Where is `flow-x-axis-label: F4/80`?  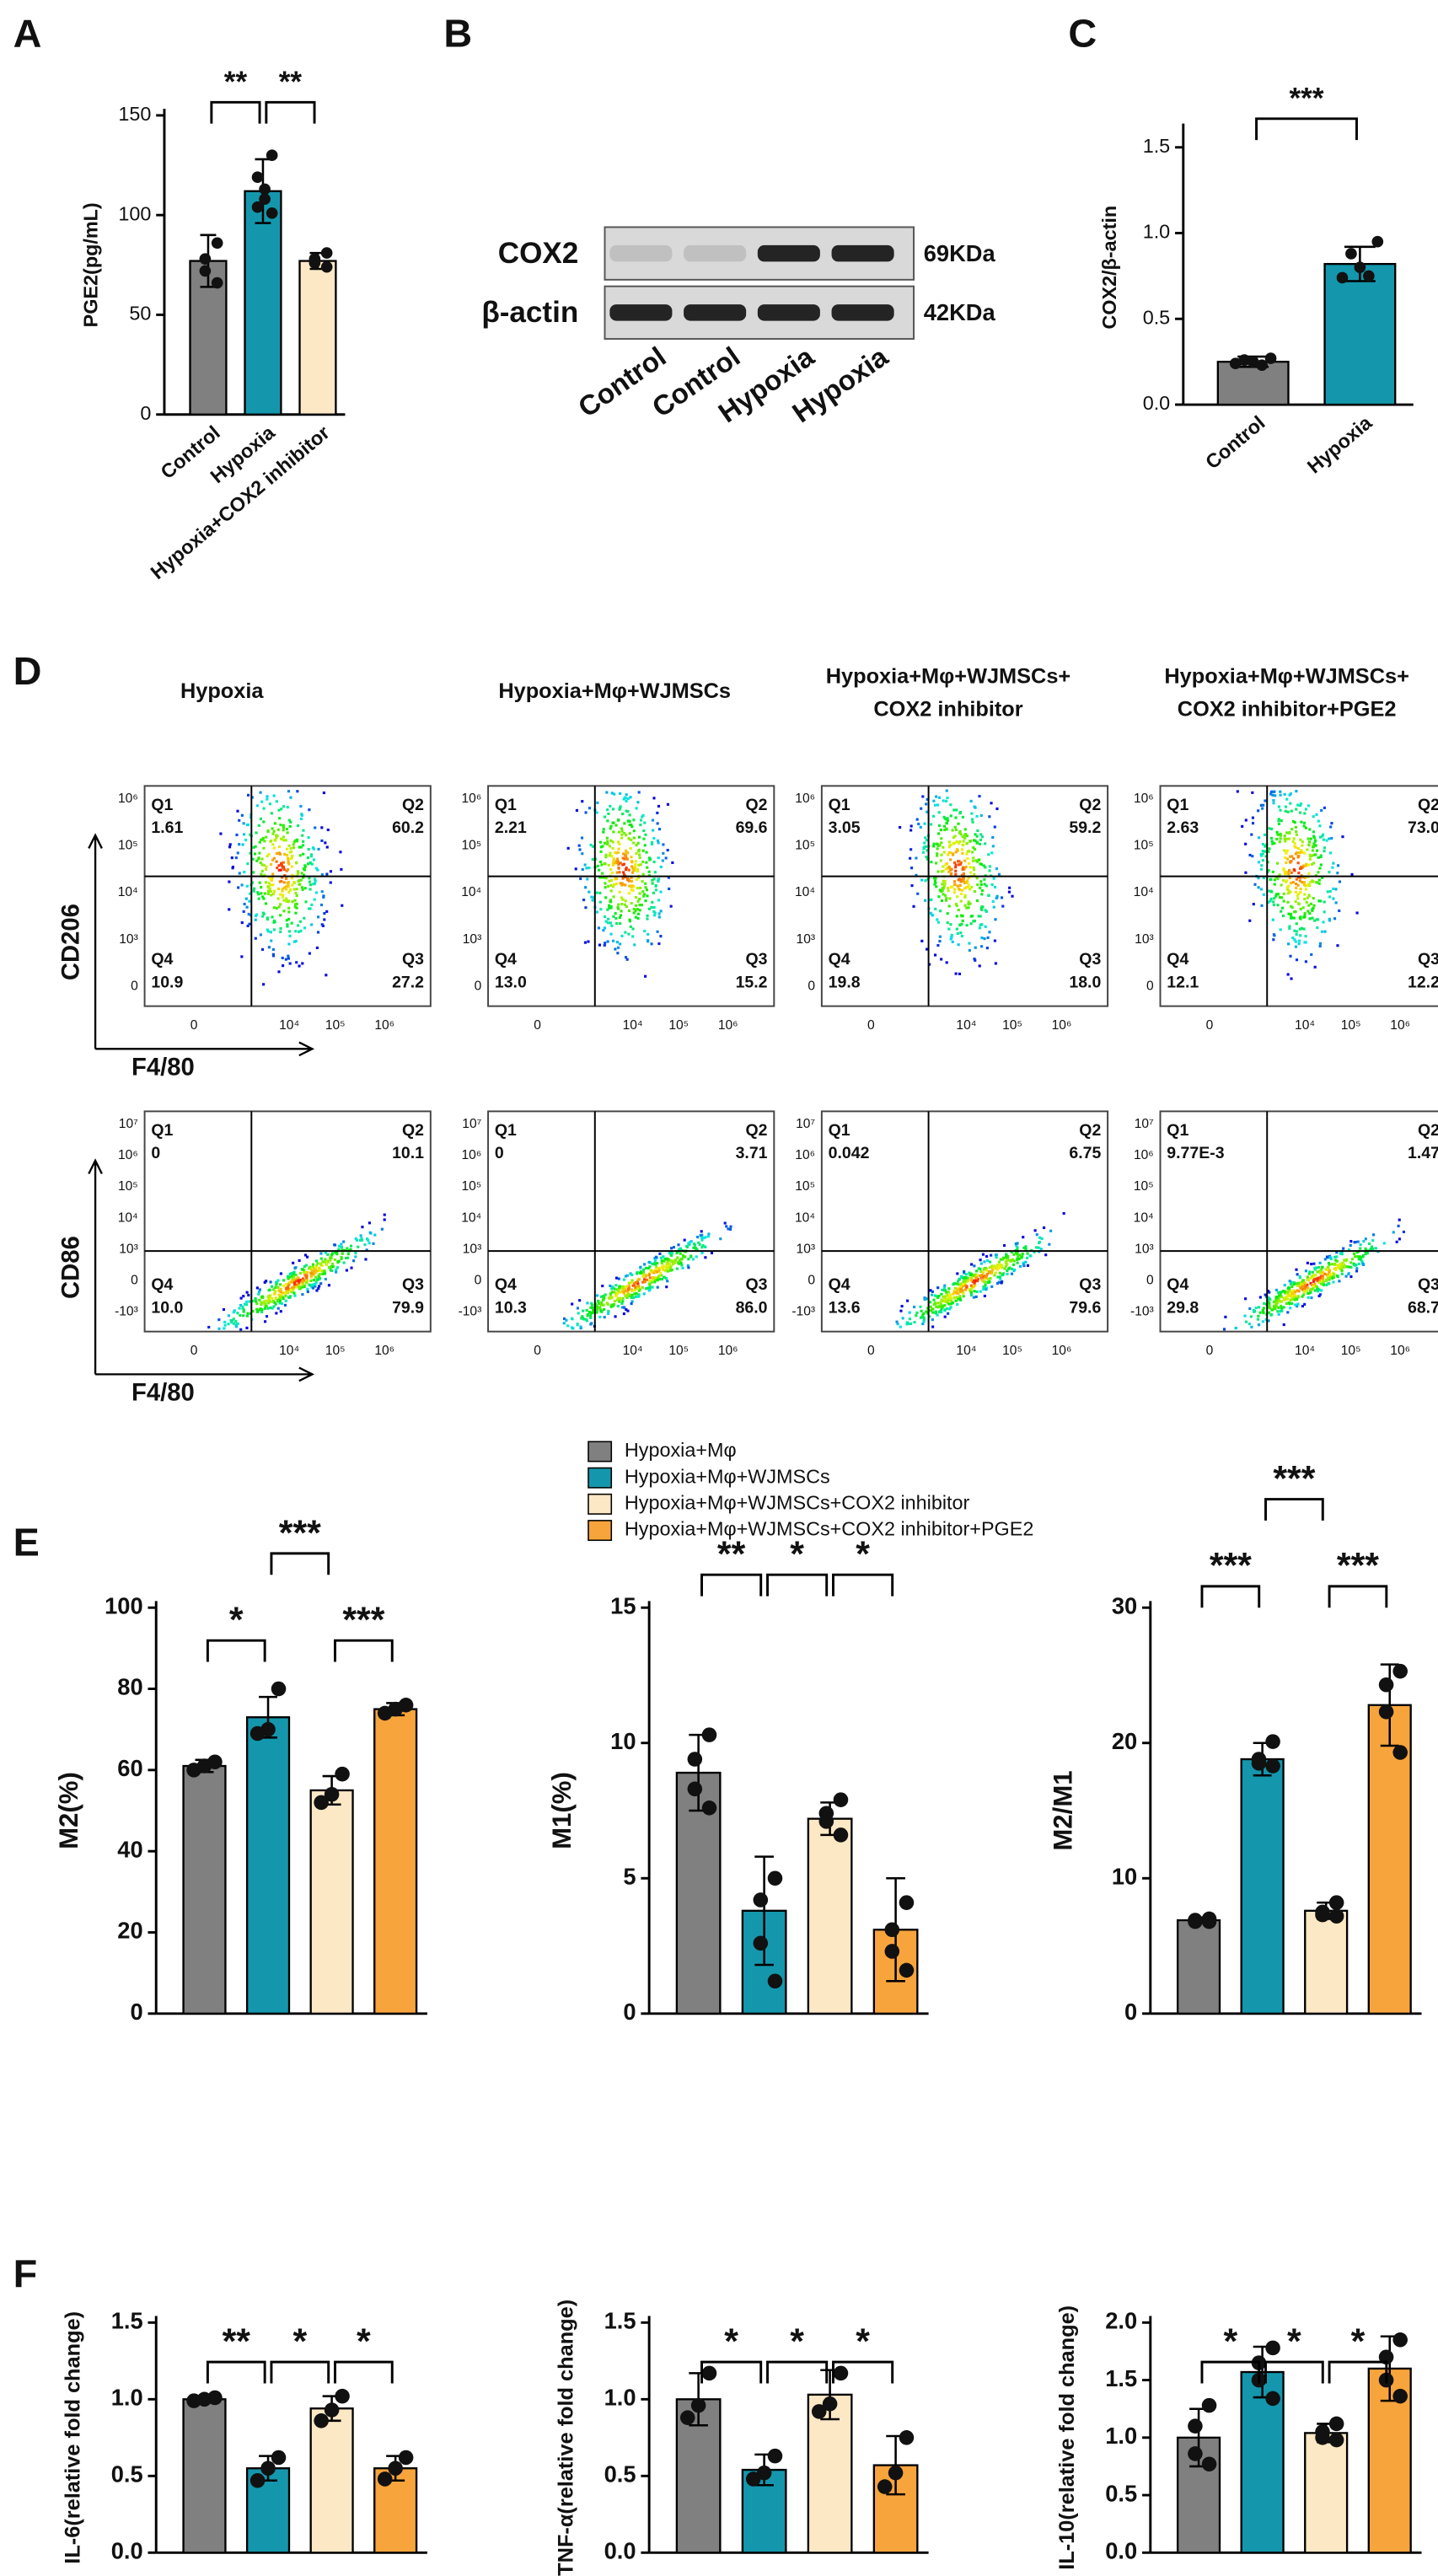 flow-x-axis-label: F4/80 is located at coordinates (163, 1067).